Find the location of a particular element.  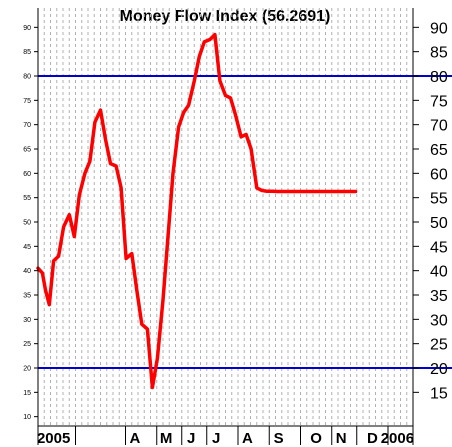

right-tick-label: 50 is located at coordinates (439, 223).